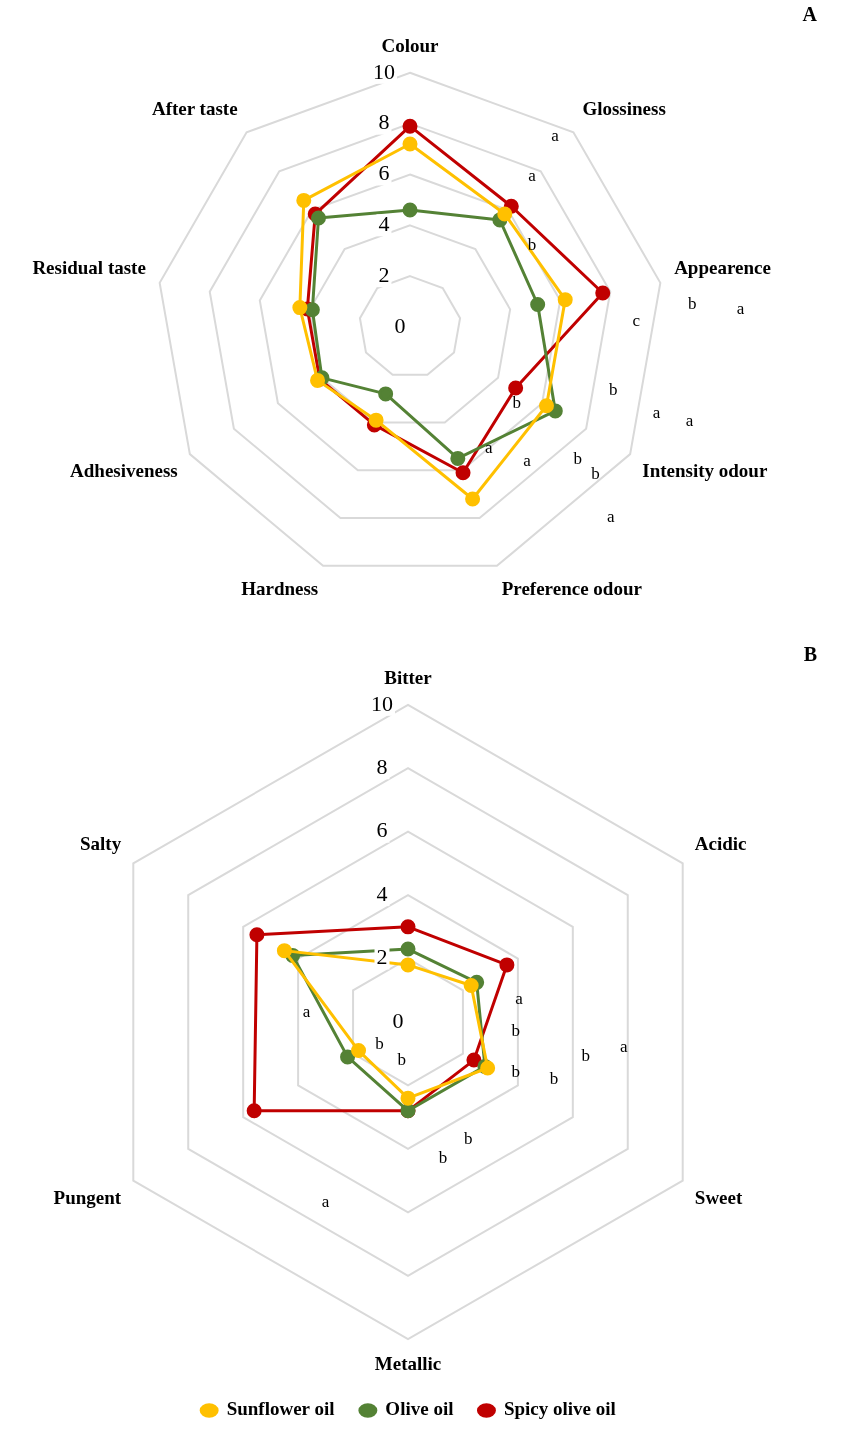 Image resolution: width=857 pixels, height=1430 pixels. Describe the element at coordinates (810, 14) in the screenshot. I see `chart-title: A` at that location.